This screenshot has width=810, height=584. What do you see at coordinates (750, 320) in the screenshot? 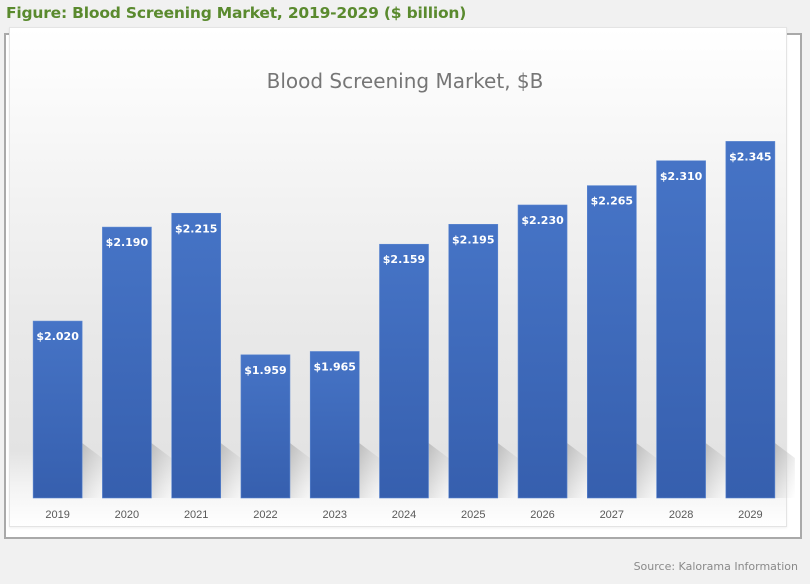
I see `bar-2029` at bounding box center [750, 320].